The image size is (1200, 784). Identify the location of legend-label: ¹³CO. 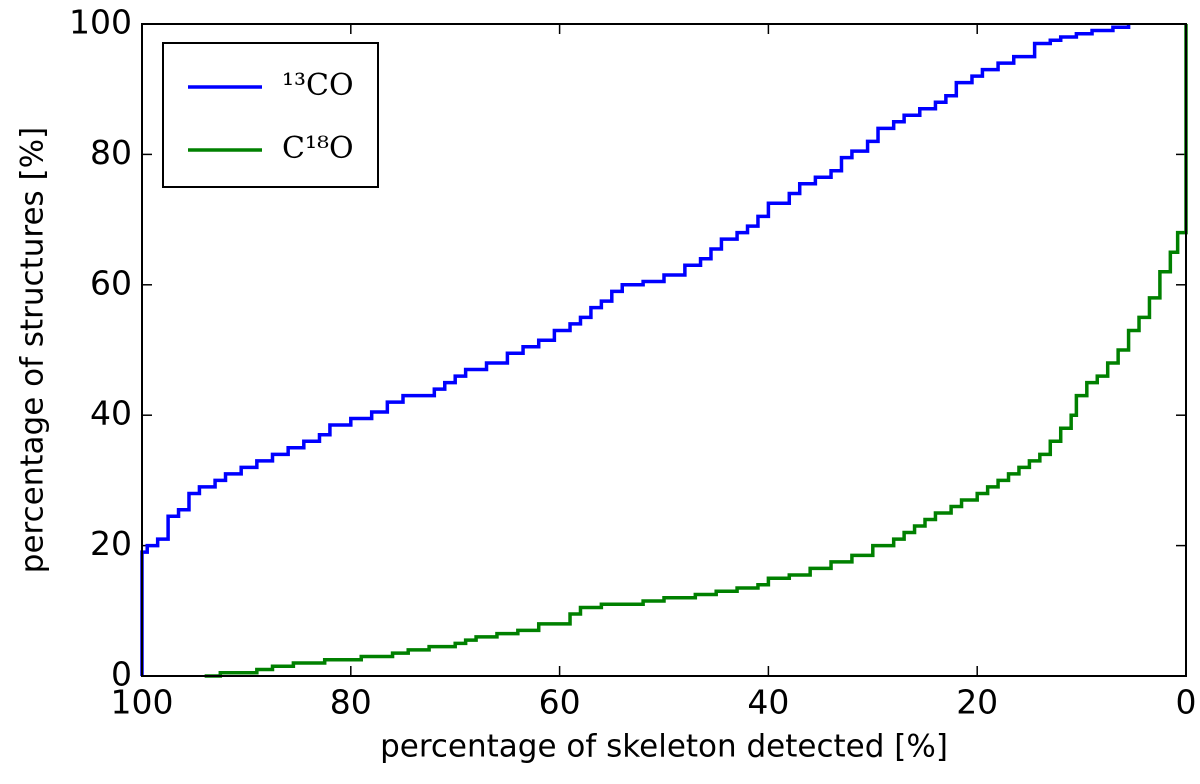
(318, 85).